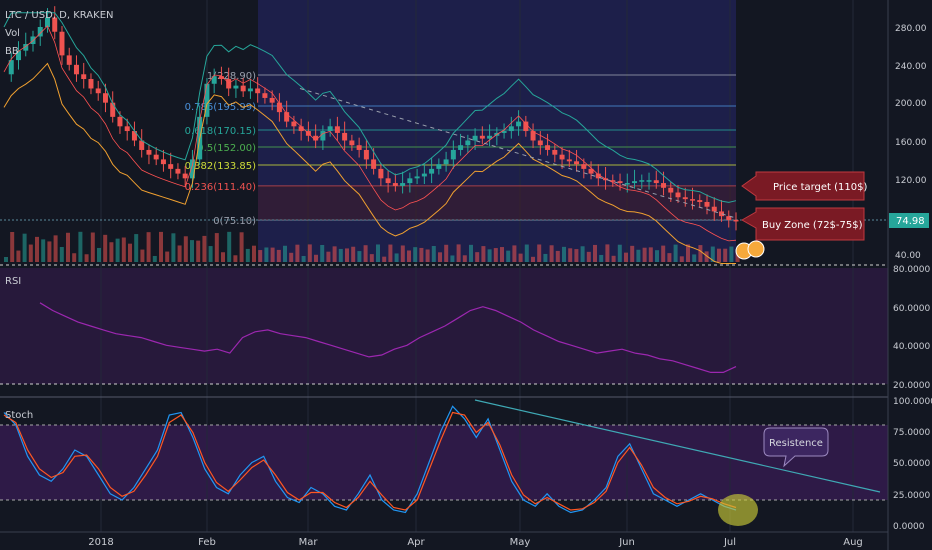 The height and width of the screenshot is (550, 932). What do you see at coordinates (59, 15) in the screenshot?
I see `symbol-label: LTC / USD, D, KRAKEN` at bounding box center [59, 15].